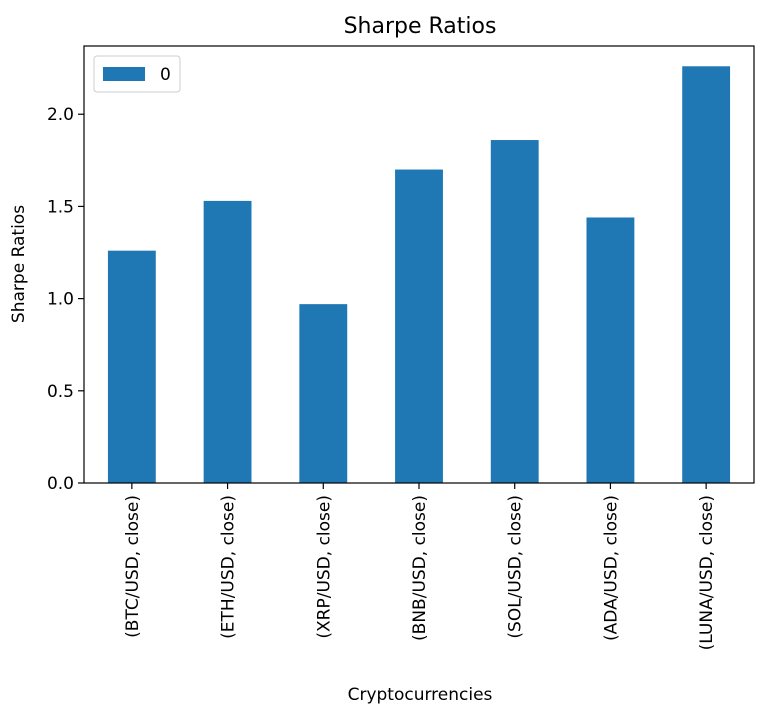 This screenshot has height=712, width=760. What do you see at coordinates (516, 567) in the screenshot?
I see `x-tick-label: (SOL/USD, close)` at bounding box center [516, 567].